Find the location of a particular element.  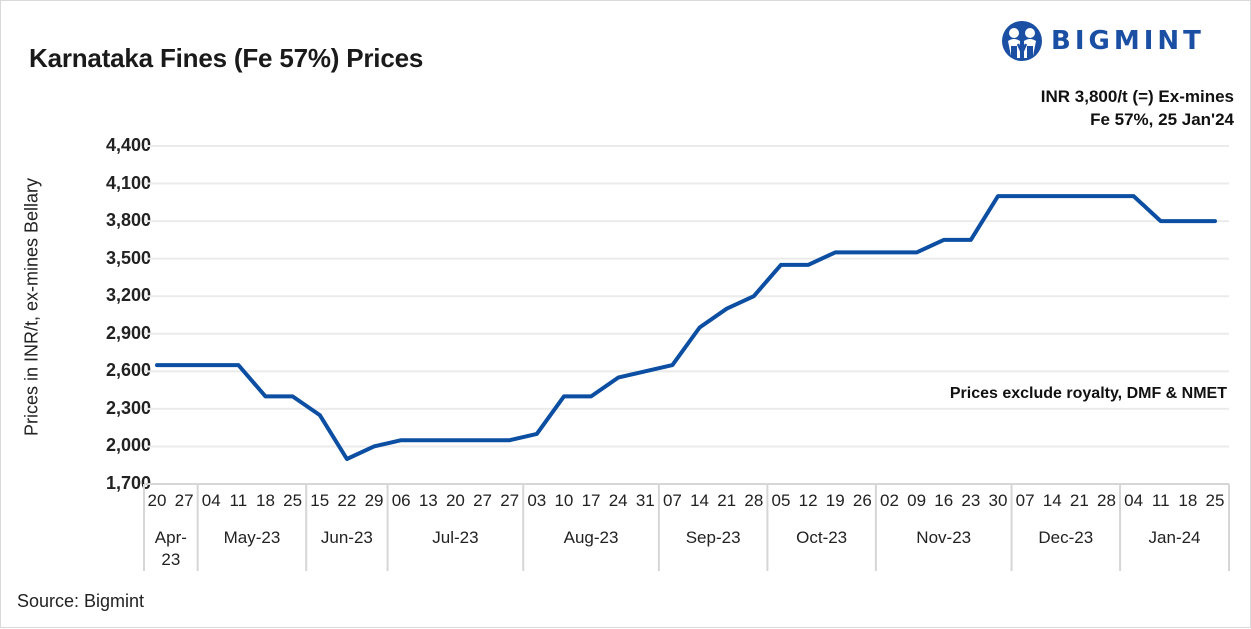

y-tick-label: 2,900 is located at coordinates (128, 332).